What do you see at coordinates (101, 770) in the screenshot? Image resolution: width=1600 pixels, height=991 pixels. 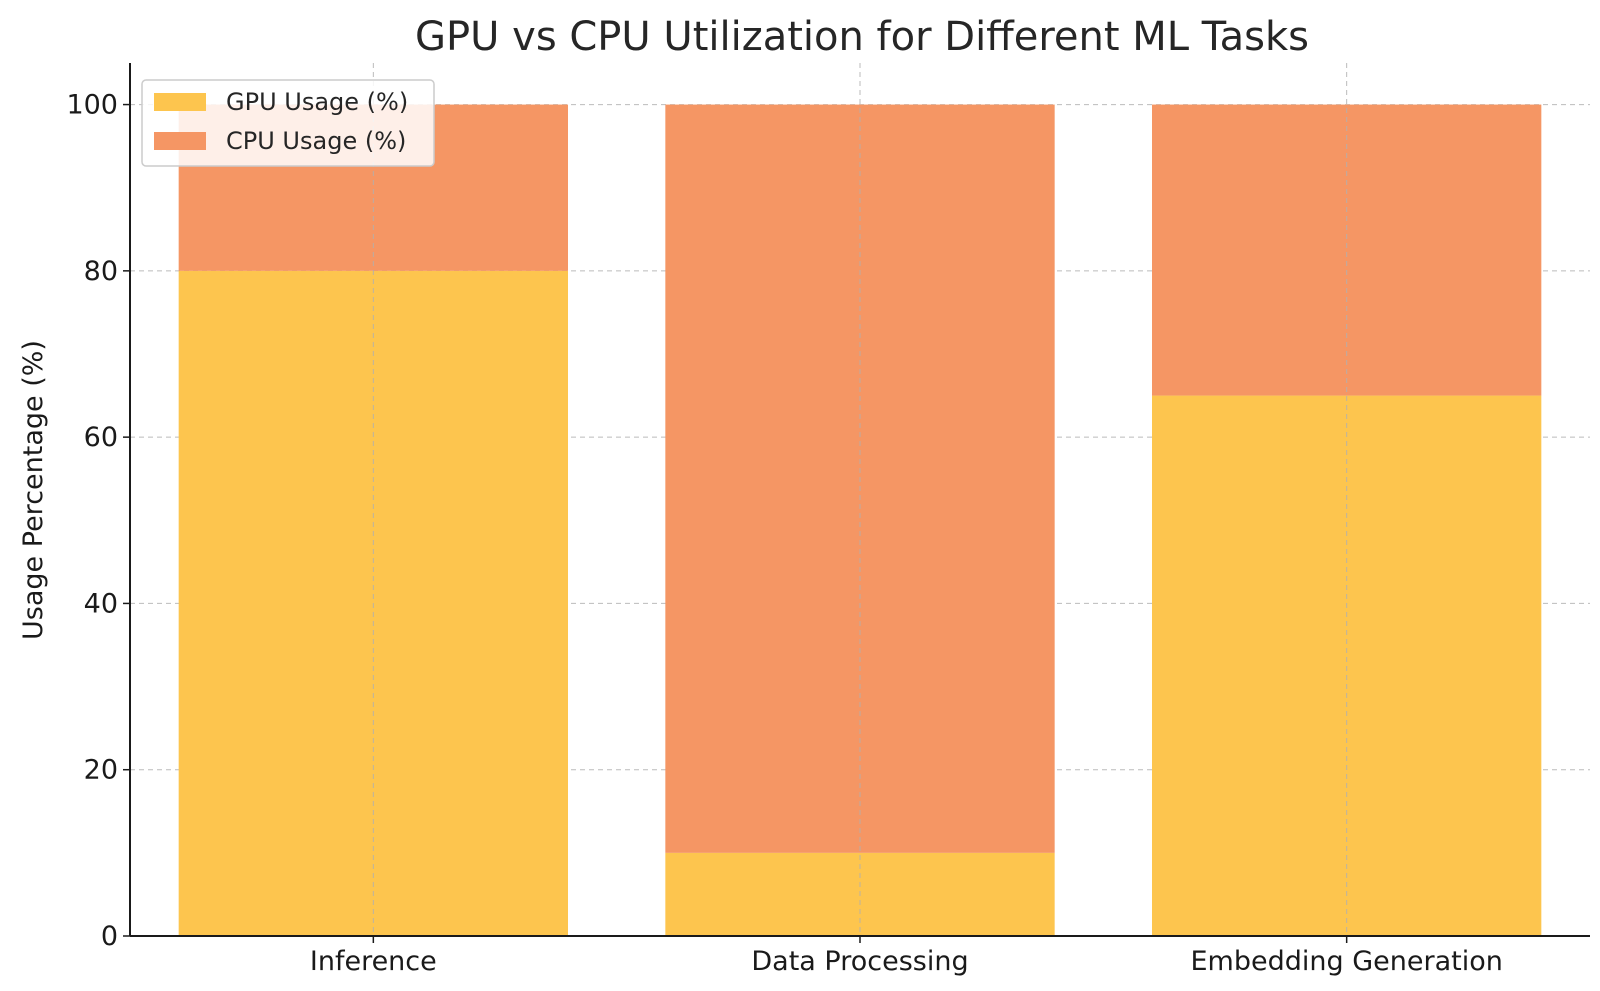 I see `y-tick-label: 20` at bounding box center [101, 770].